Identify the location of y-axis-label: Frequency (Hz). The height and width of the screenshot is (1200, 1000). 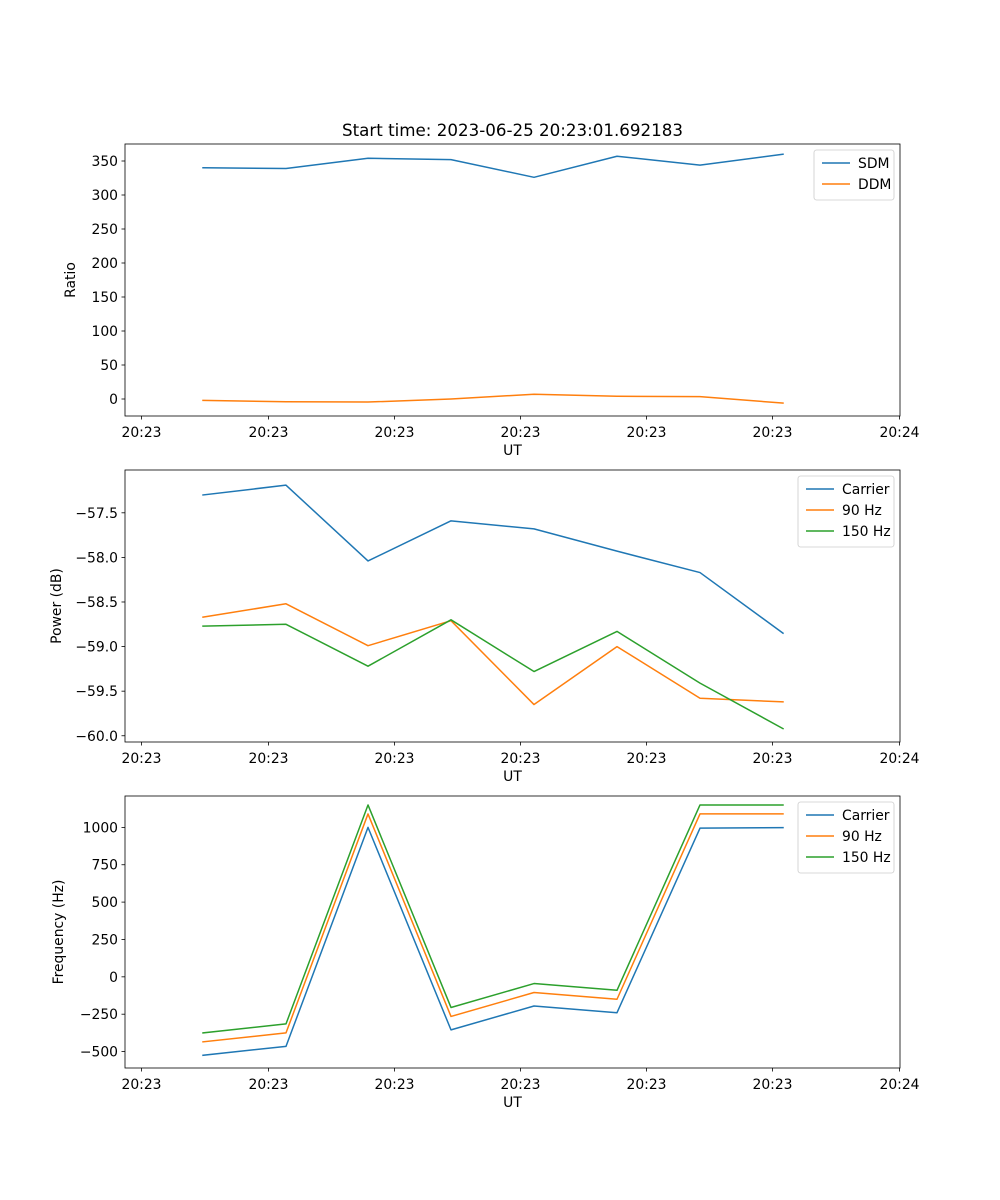
(59, 932).